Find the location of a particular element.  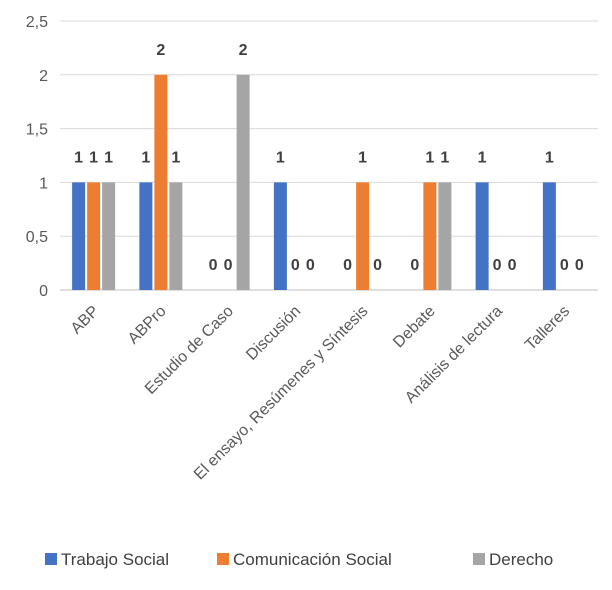

y-tick-label: 0,5 is located at coordinates (37, 237).